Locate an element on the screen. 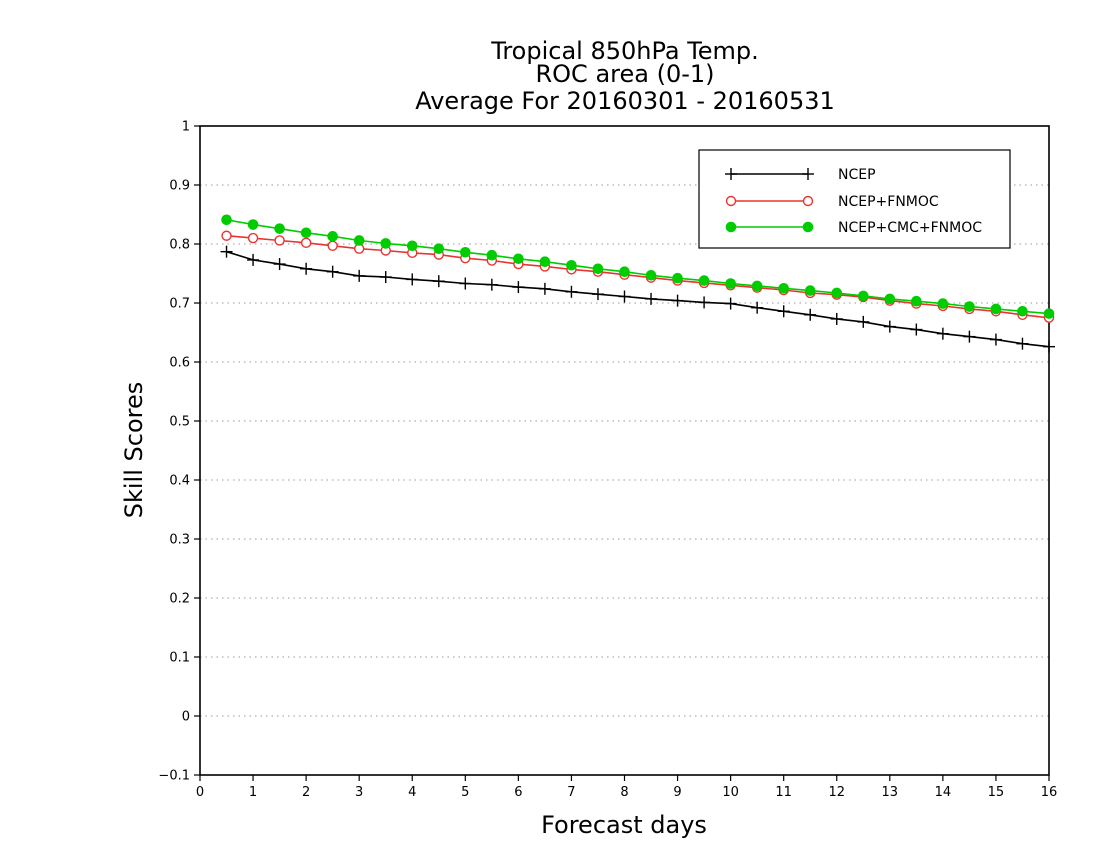  x-tick-label: 5 is located at coordinates (465, 792).